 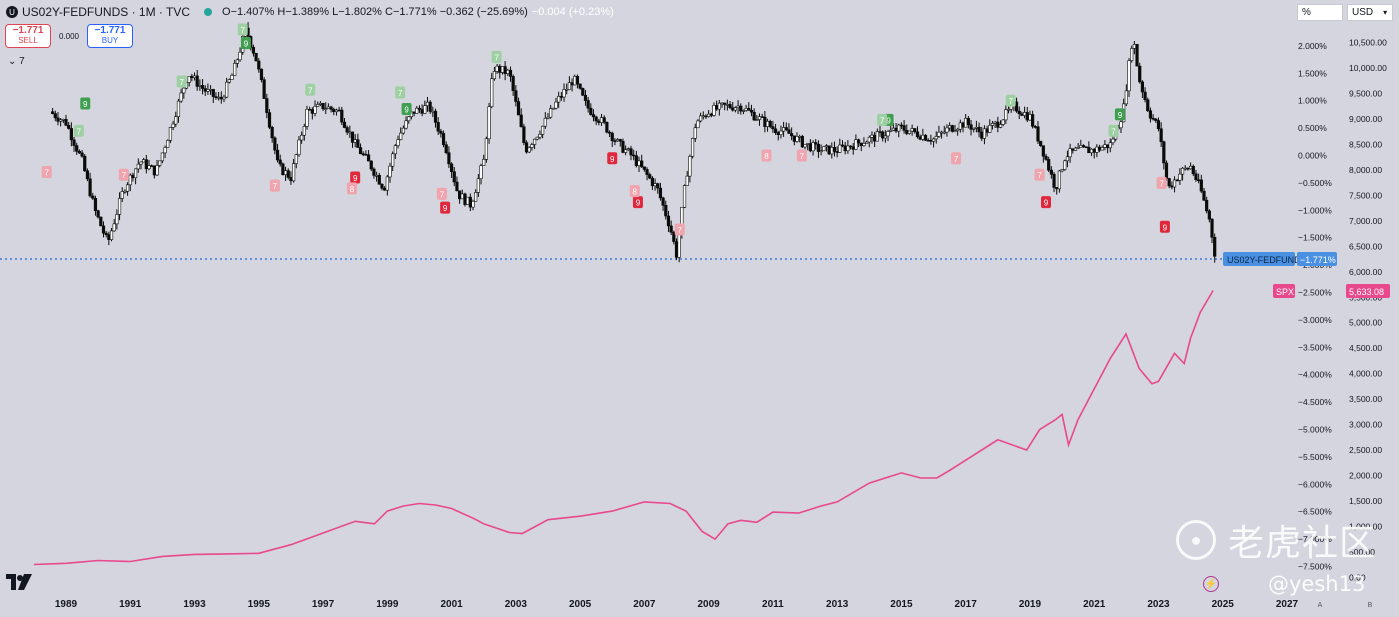 What do you see at coordinates (572, 12) in the screenshot?
I see `ohlc-extra: −0.004 (+0.23%)` at bounding box center [572, 12].